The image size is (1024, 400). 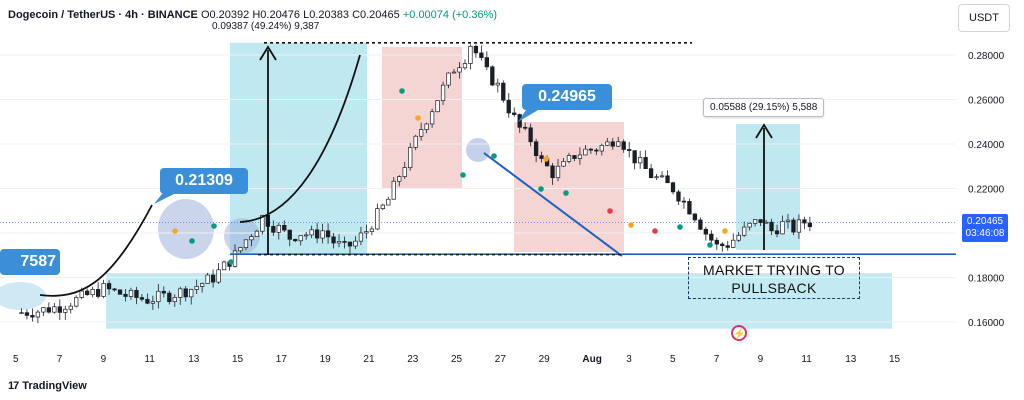 What do you see at coordinates (985, 221) in the screenshot?
I see `current-price-value: 0.20465` at bounding box center [985, 221].